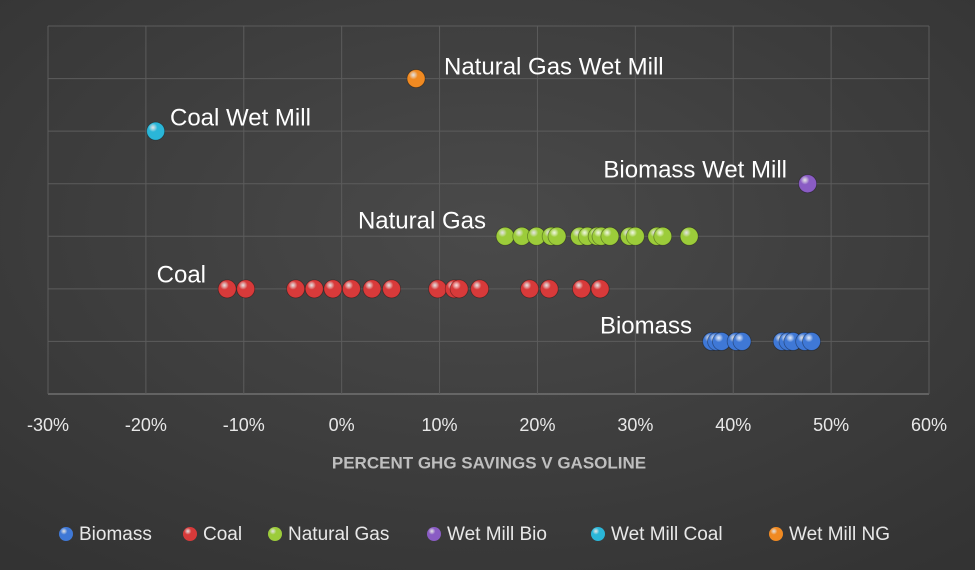 Image resolution: width=975 pixels, height=570 pixels. Describe the element at coordinates (554, 66) in the screenshot. I see `annotation: Natural Gas Wet Mill` at that location.